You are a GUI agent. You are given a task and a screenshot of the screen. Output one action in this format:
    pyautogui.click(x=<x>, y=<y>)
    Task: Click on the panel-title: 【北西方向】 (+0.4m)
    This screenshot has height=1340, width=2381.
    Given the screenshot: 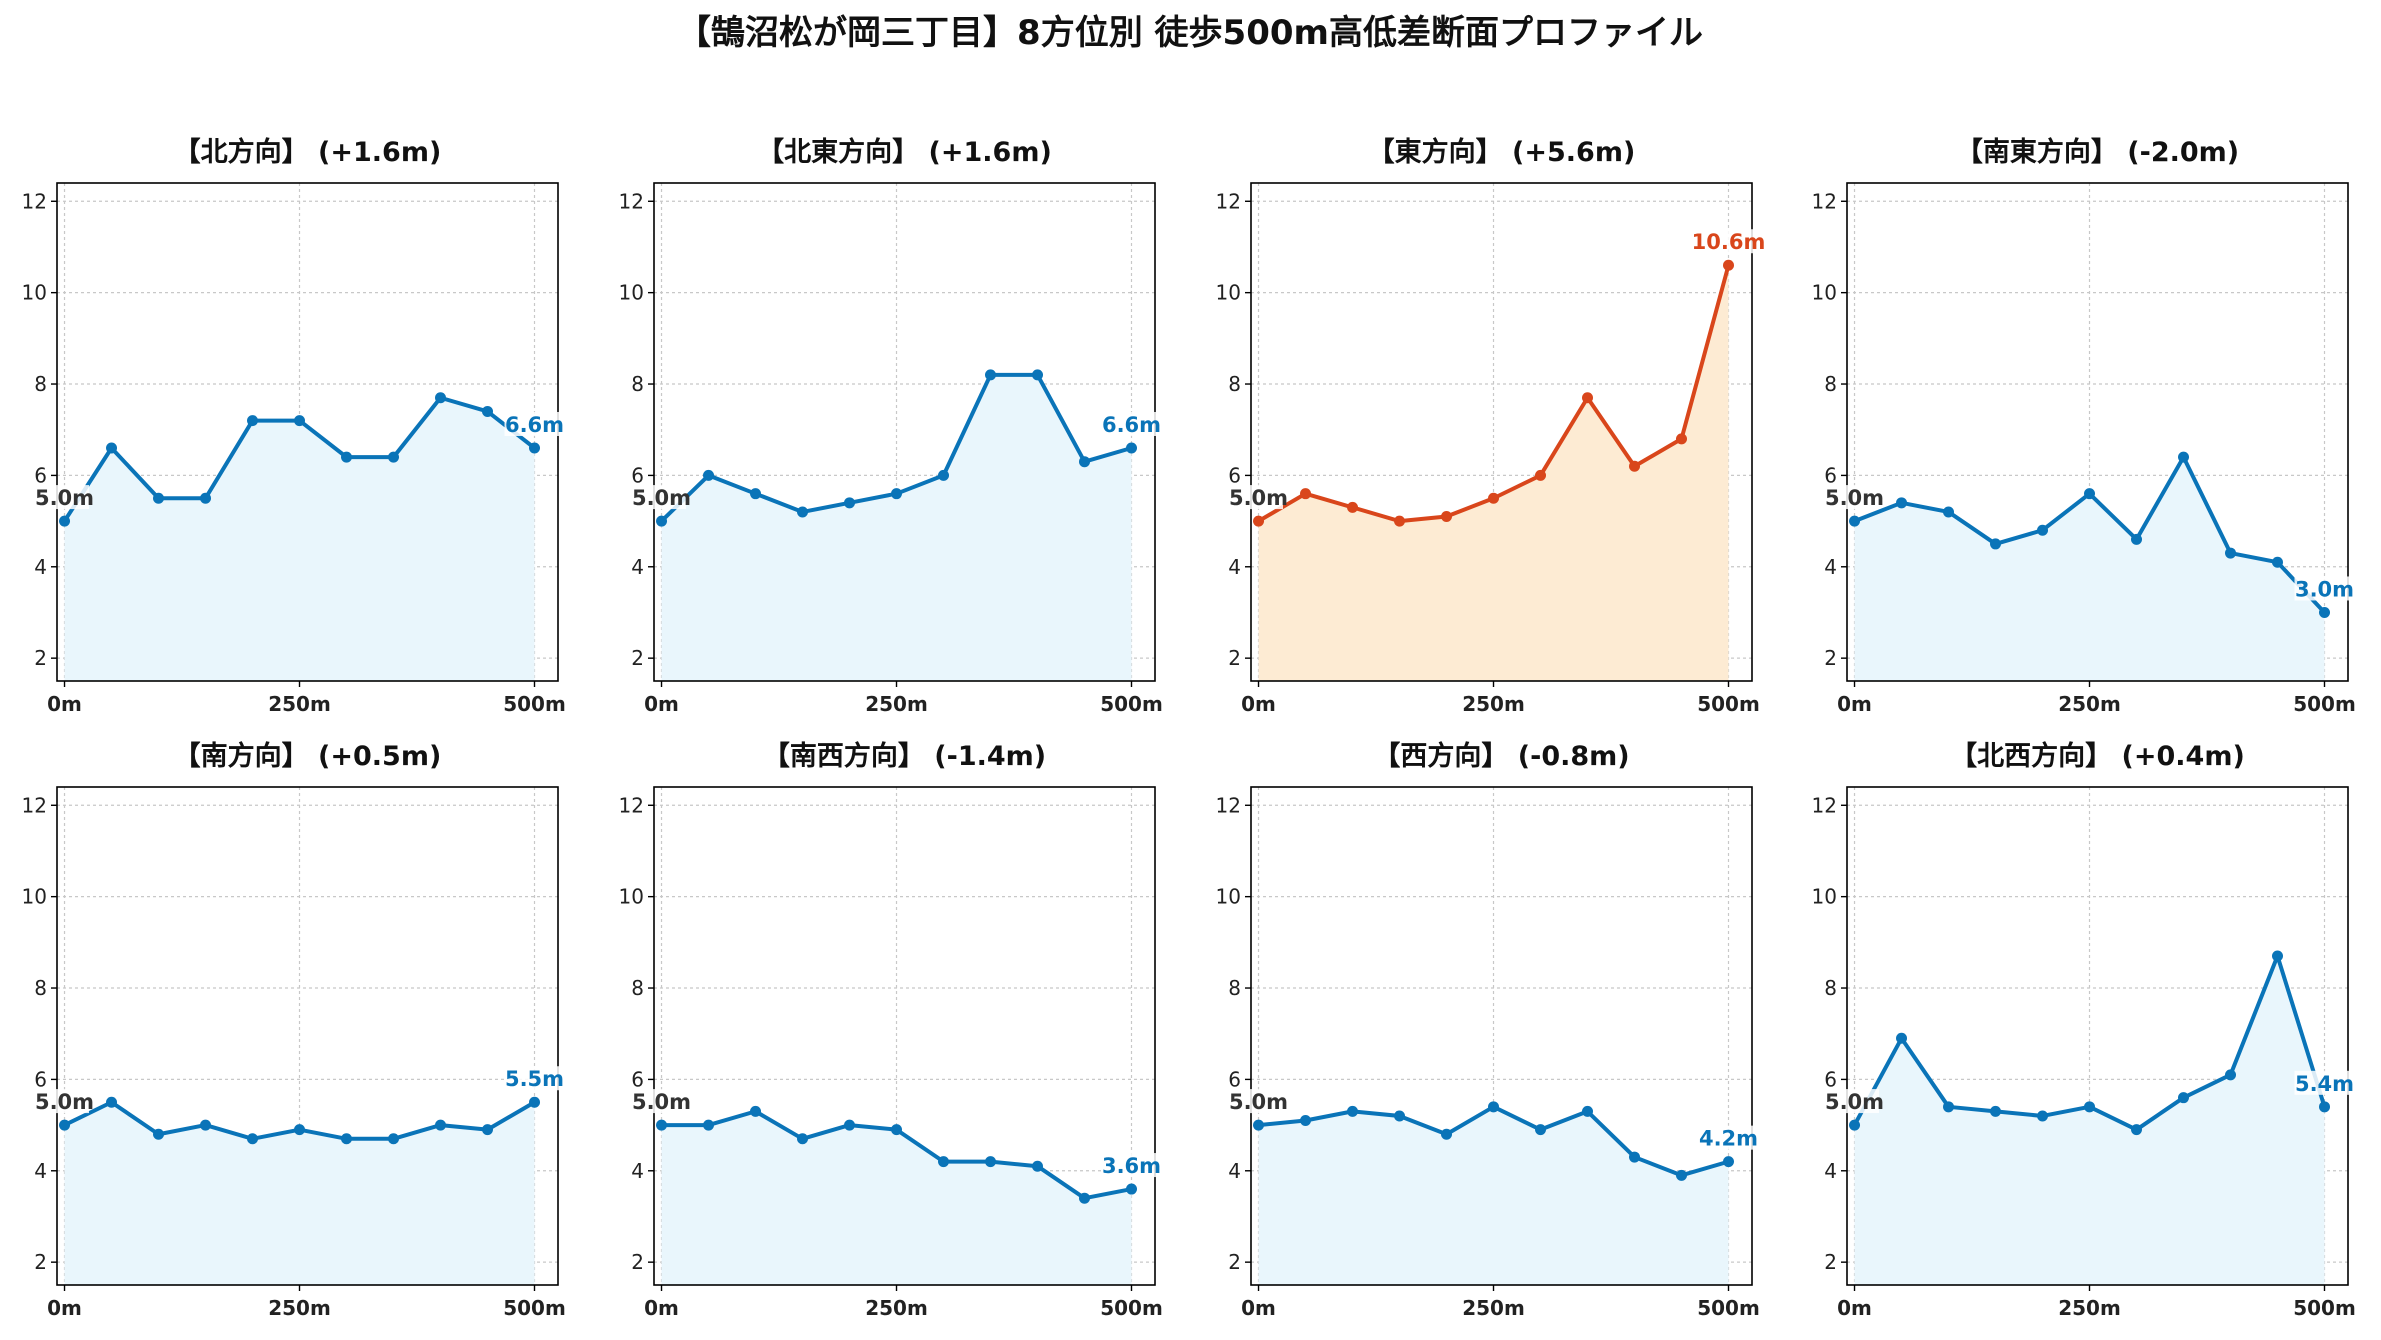 What is the action you would take?
    pyautogui.click(x=2097, y=756)
    